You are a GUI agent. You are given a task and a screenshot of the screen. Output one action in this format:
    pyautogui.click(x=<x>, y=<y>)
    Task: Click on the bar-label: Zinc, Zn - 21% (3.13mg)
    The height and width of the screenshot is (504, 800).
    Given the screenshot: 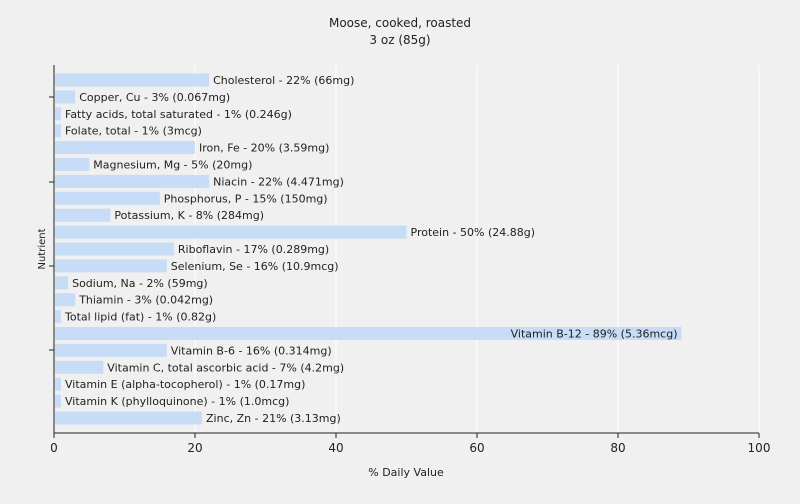 What is the action you would take?
    pyautogui.click(x=273, y=418)
    